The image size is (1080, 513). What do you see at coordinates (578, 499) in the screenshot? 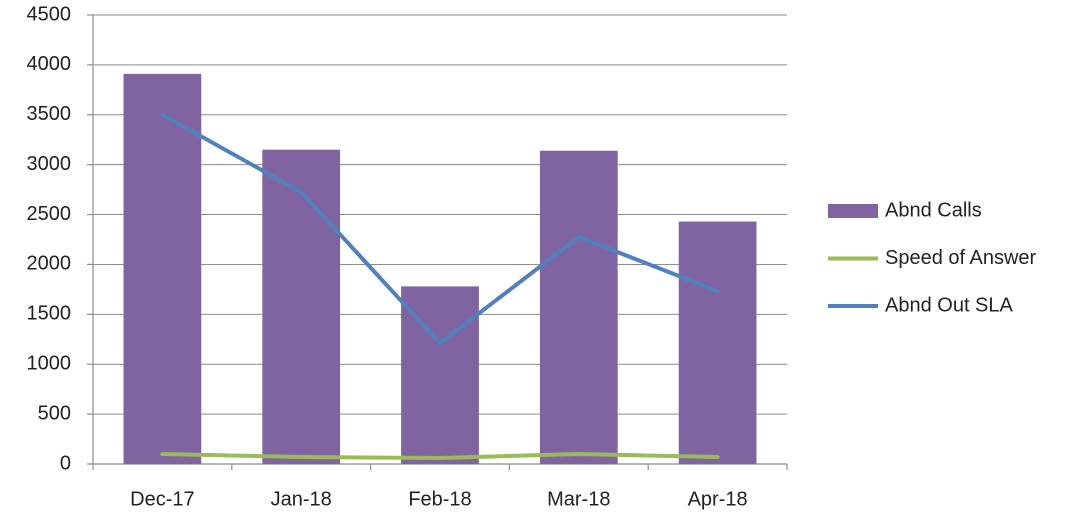
I see `x-tick-label: Mar-18` at bounding box center [578, 499].